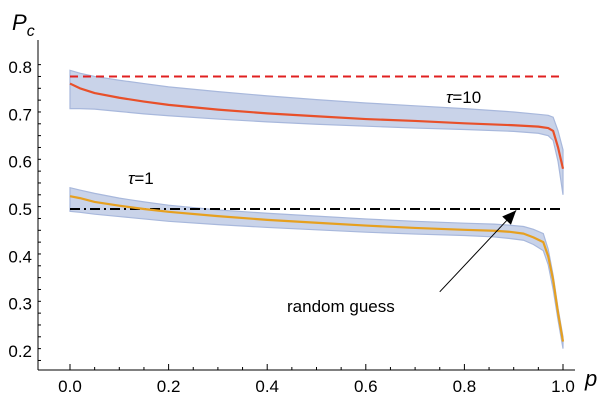 This screenshot has width=608, height=398. Describe the element at coordinates (70, 386) in the screenshot. I see `x-tick-label: 0.0` at that location.